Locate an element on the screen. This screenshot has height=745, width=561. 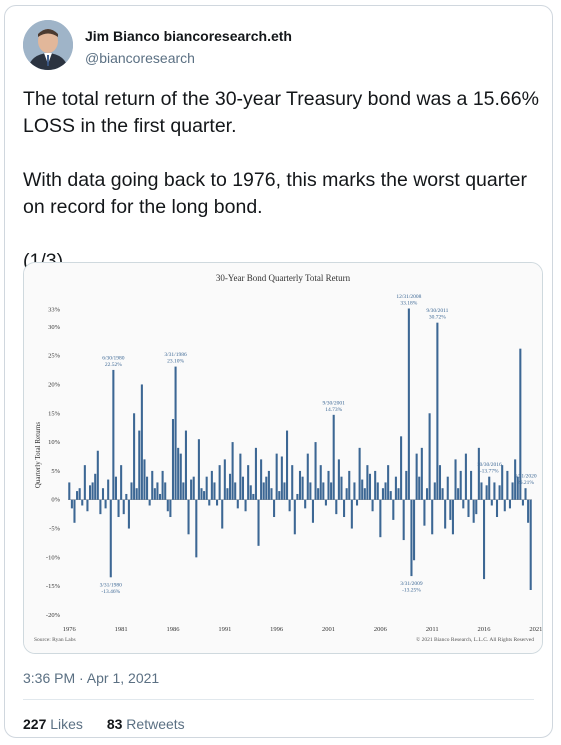
avatar is located at coordinates (48, 45).